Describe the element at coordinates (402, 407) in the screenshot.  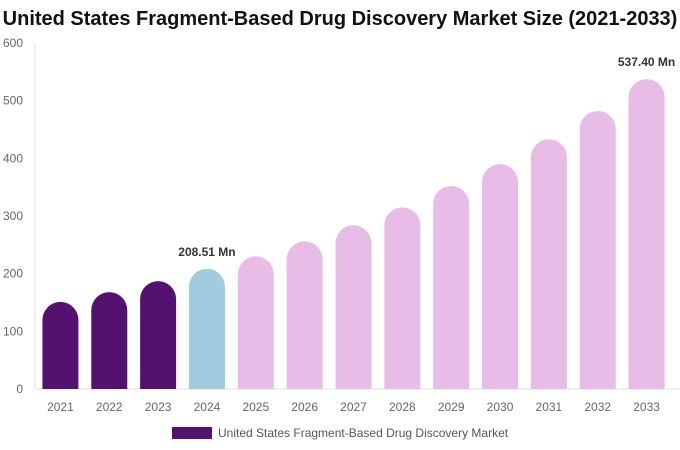
I see `x-tick-label: 2028` at that location.